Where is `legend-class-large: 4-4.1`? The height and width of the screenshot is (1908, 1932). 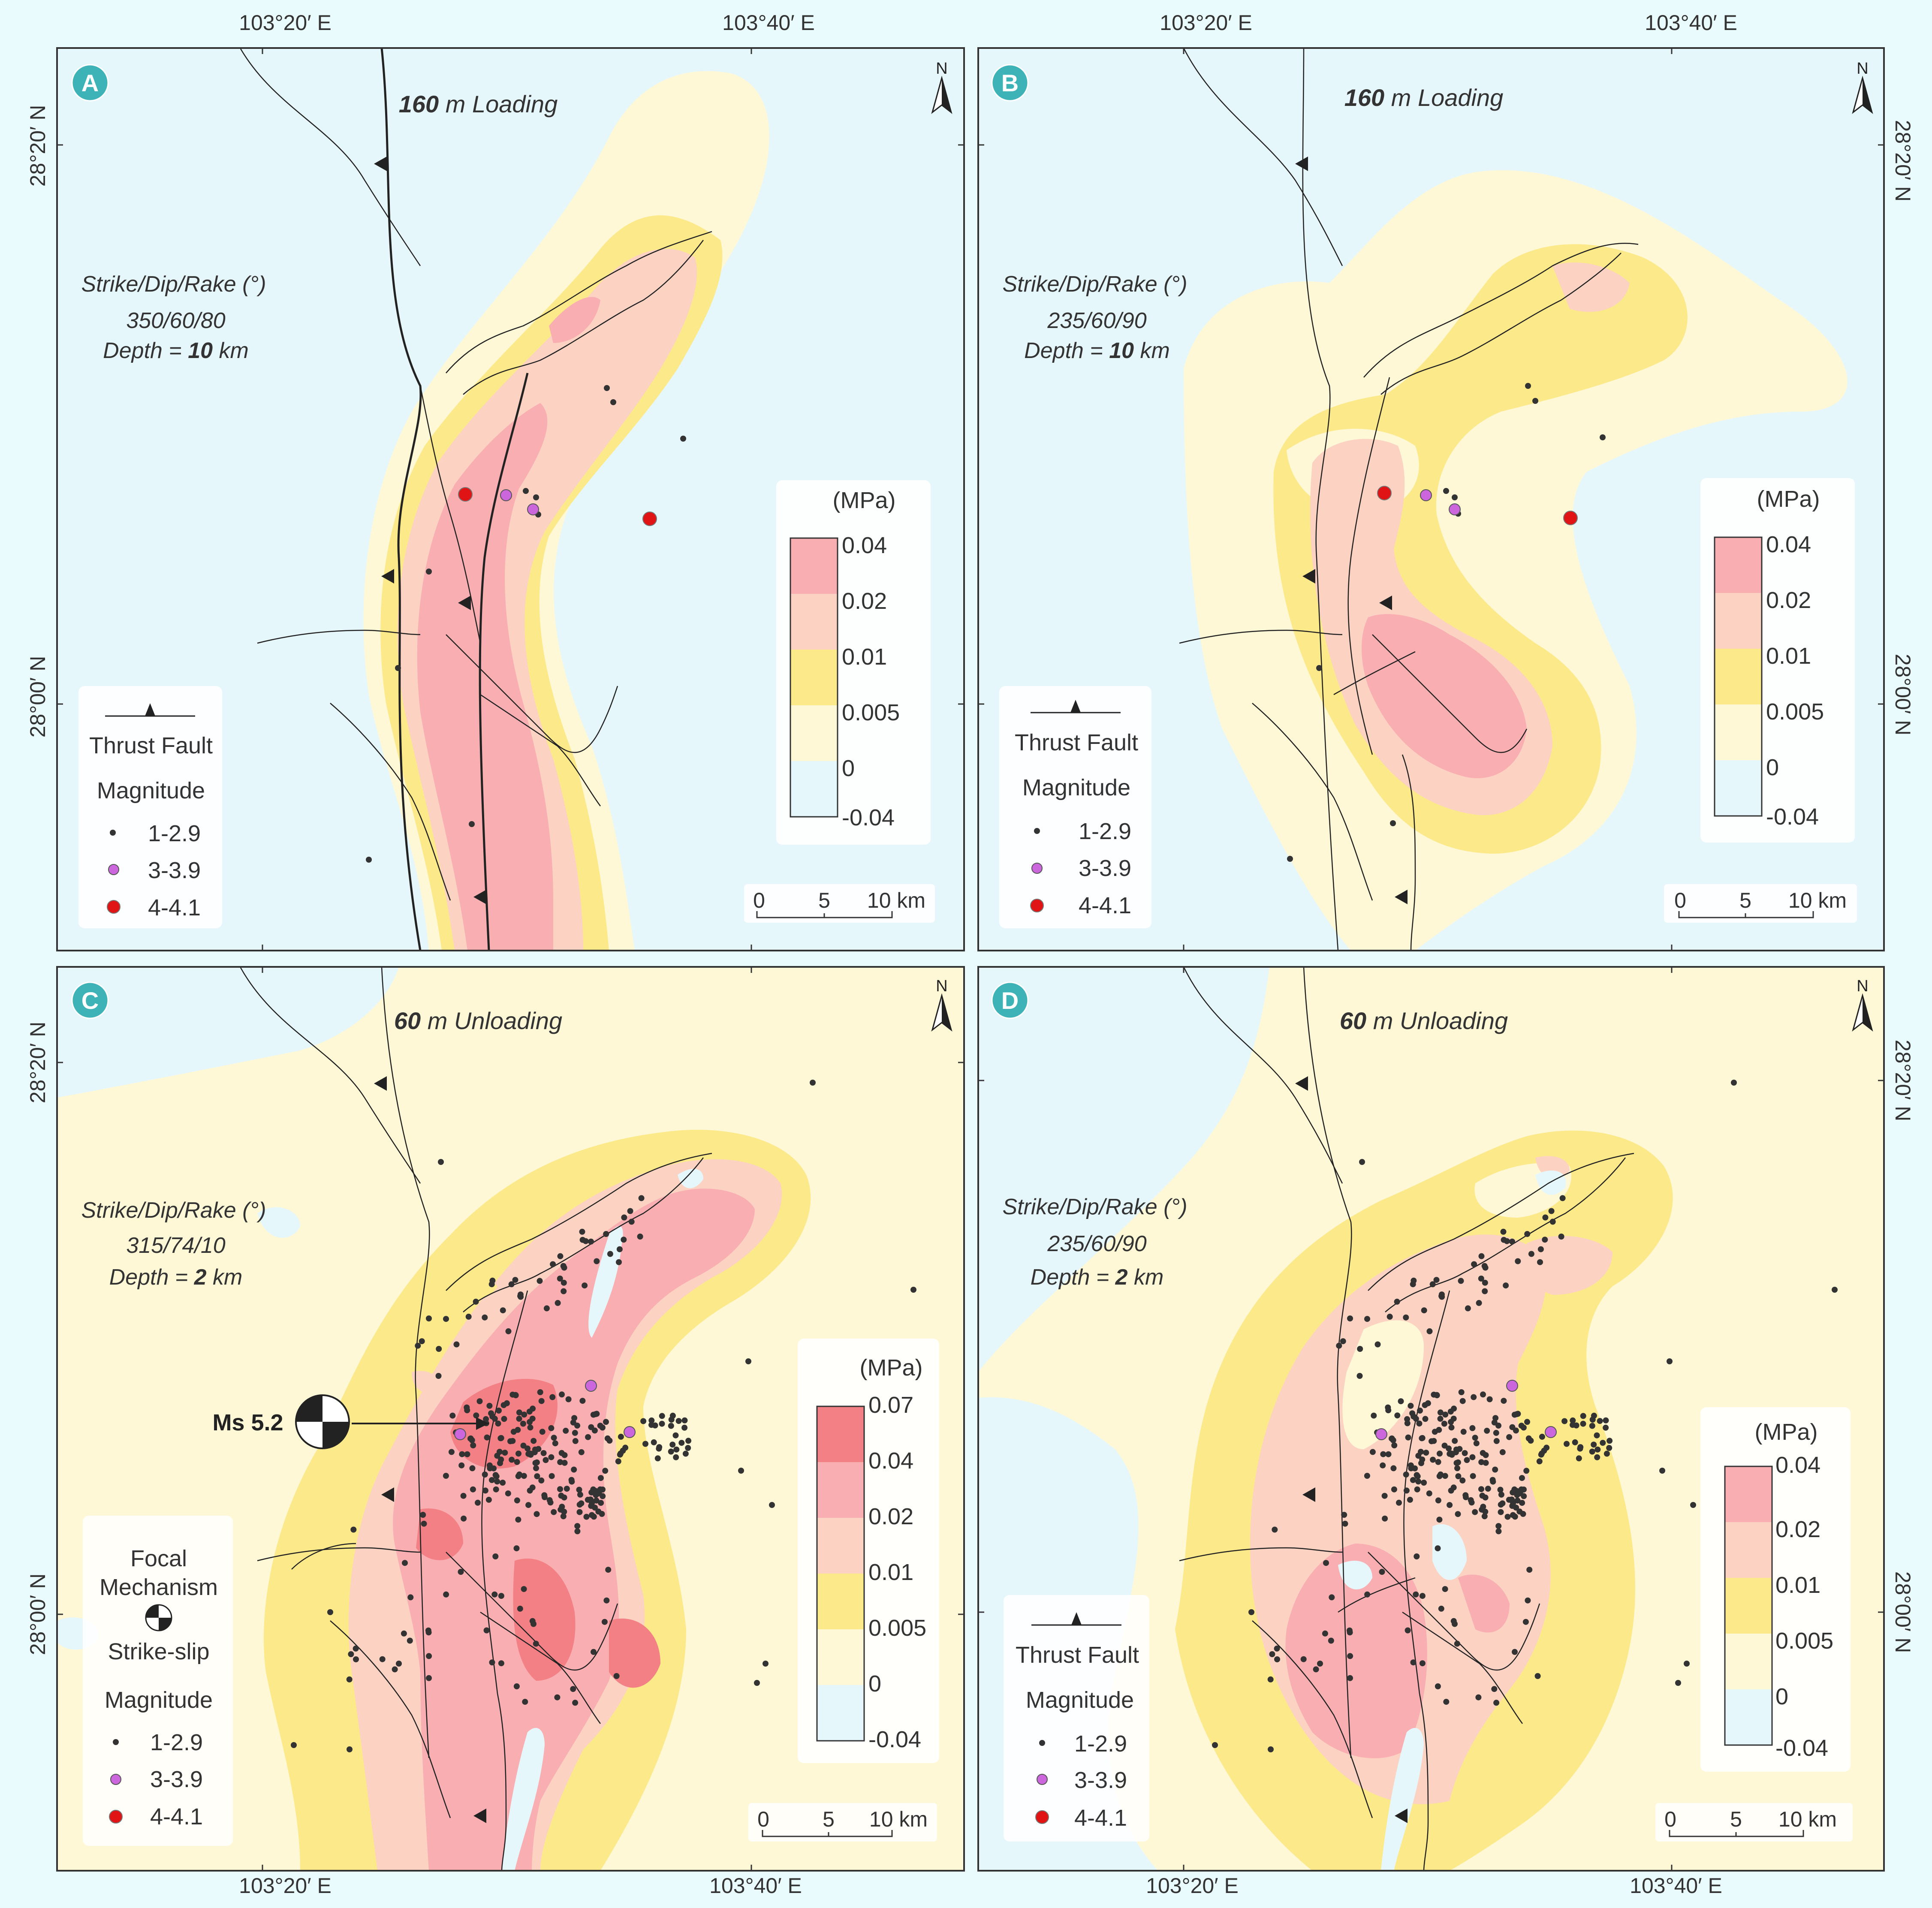
legend-class-large: 4-4.1 is located at coordinates (1101, 1818).